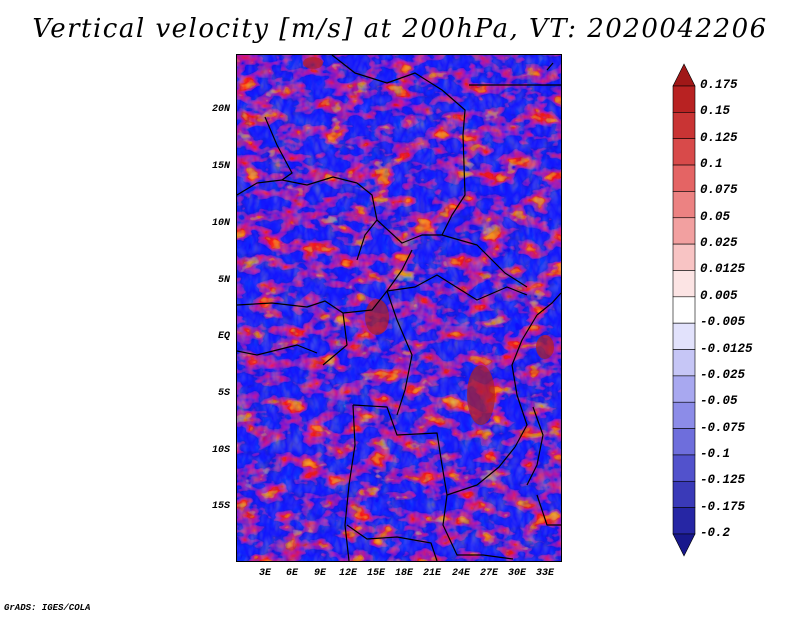 This screenshot has width=800, height=618. What do you see at coordinates (220, 223) in the screenshot?
I see `lat-label-10n: 10N` at bounding box center [220, 223].